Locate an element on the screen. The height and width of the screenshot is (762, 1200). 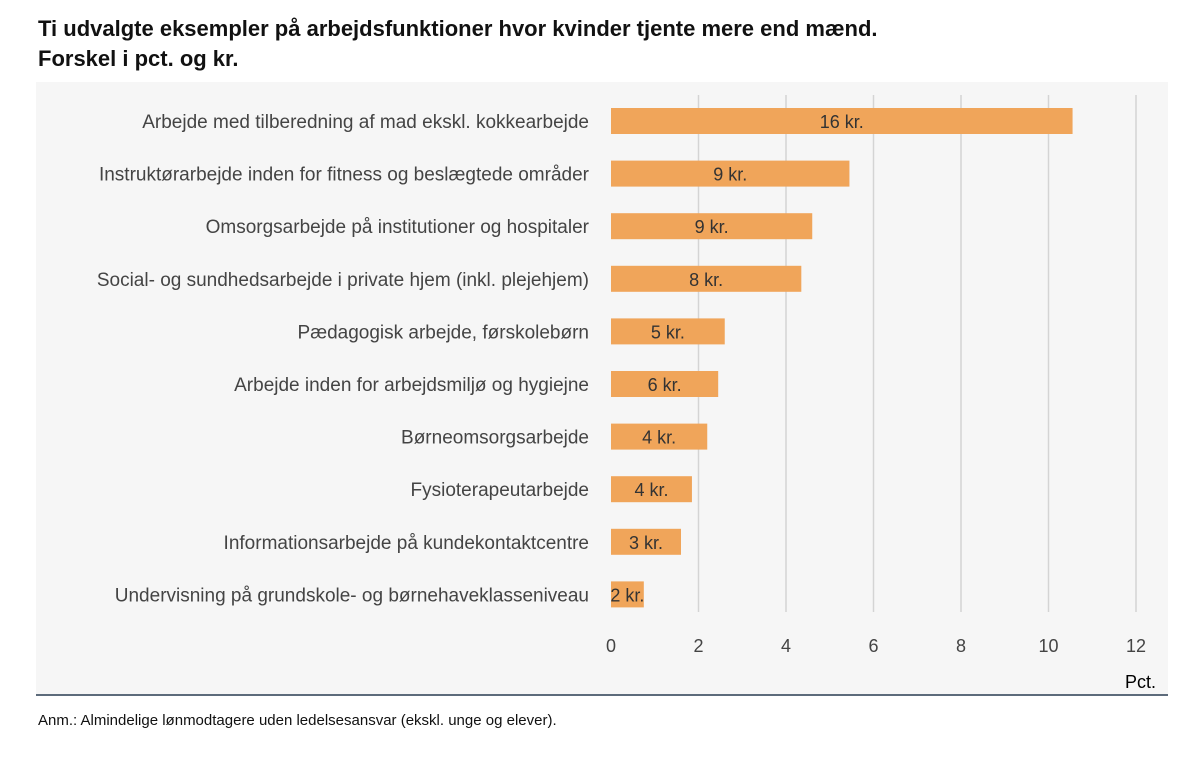
x-axis-ticks: 0 2 4 6 8 10 12 is located at coordinates (876, 646).